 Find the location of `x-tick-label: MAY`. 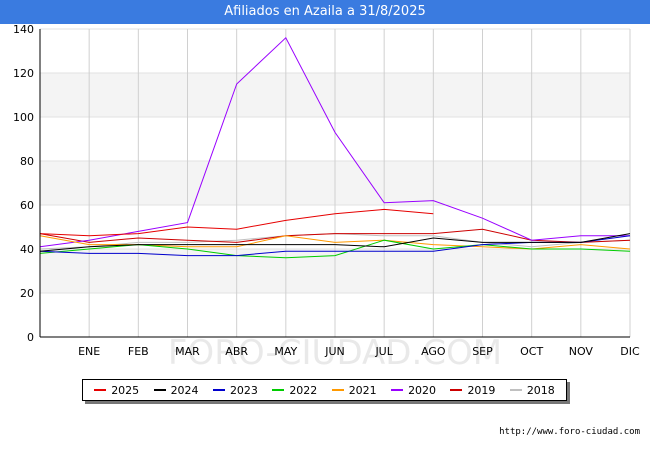

x-tick-label: MAY is located at coordinates (285, 351).